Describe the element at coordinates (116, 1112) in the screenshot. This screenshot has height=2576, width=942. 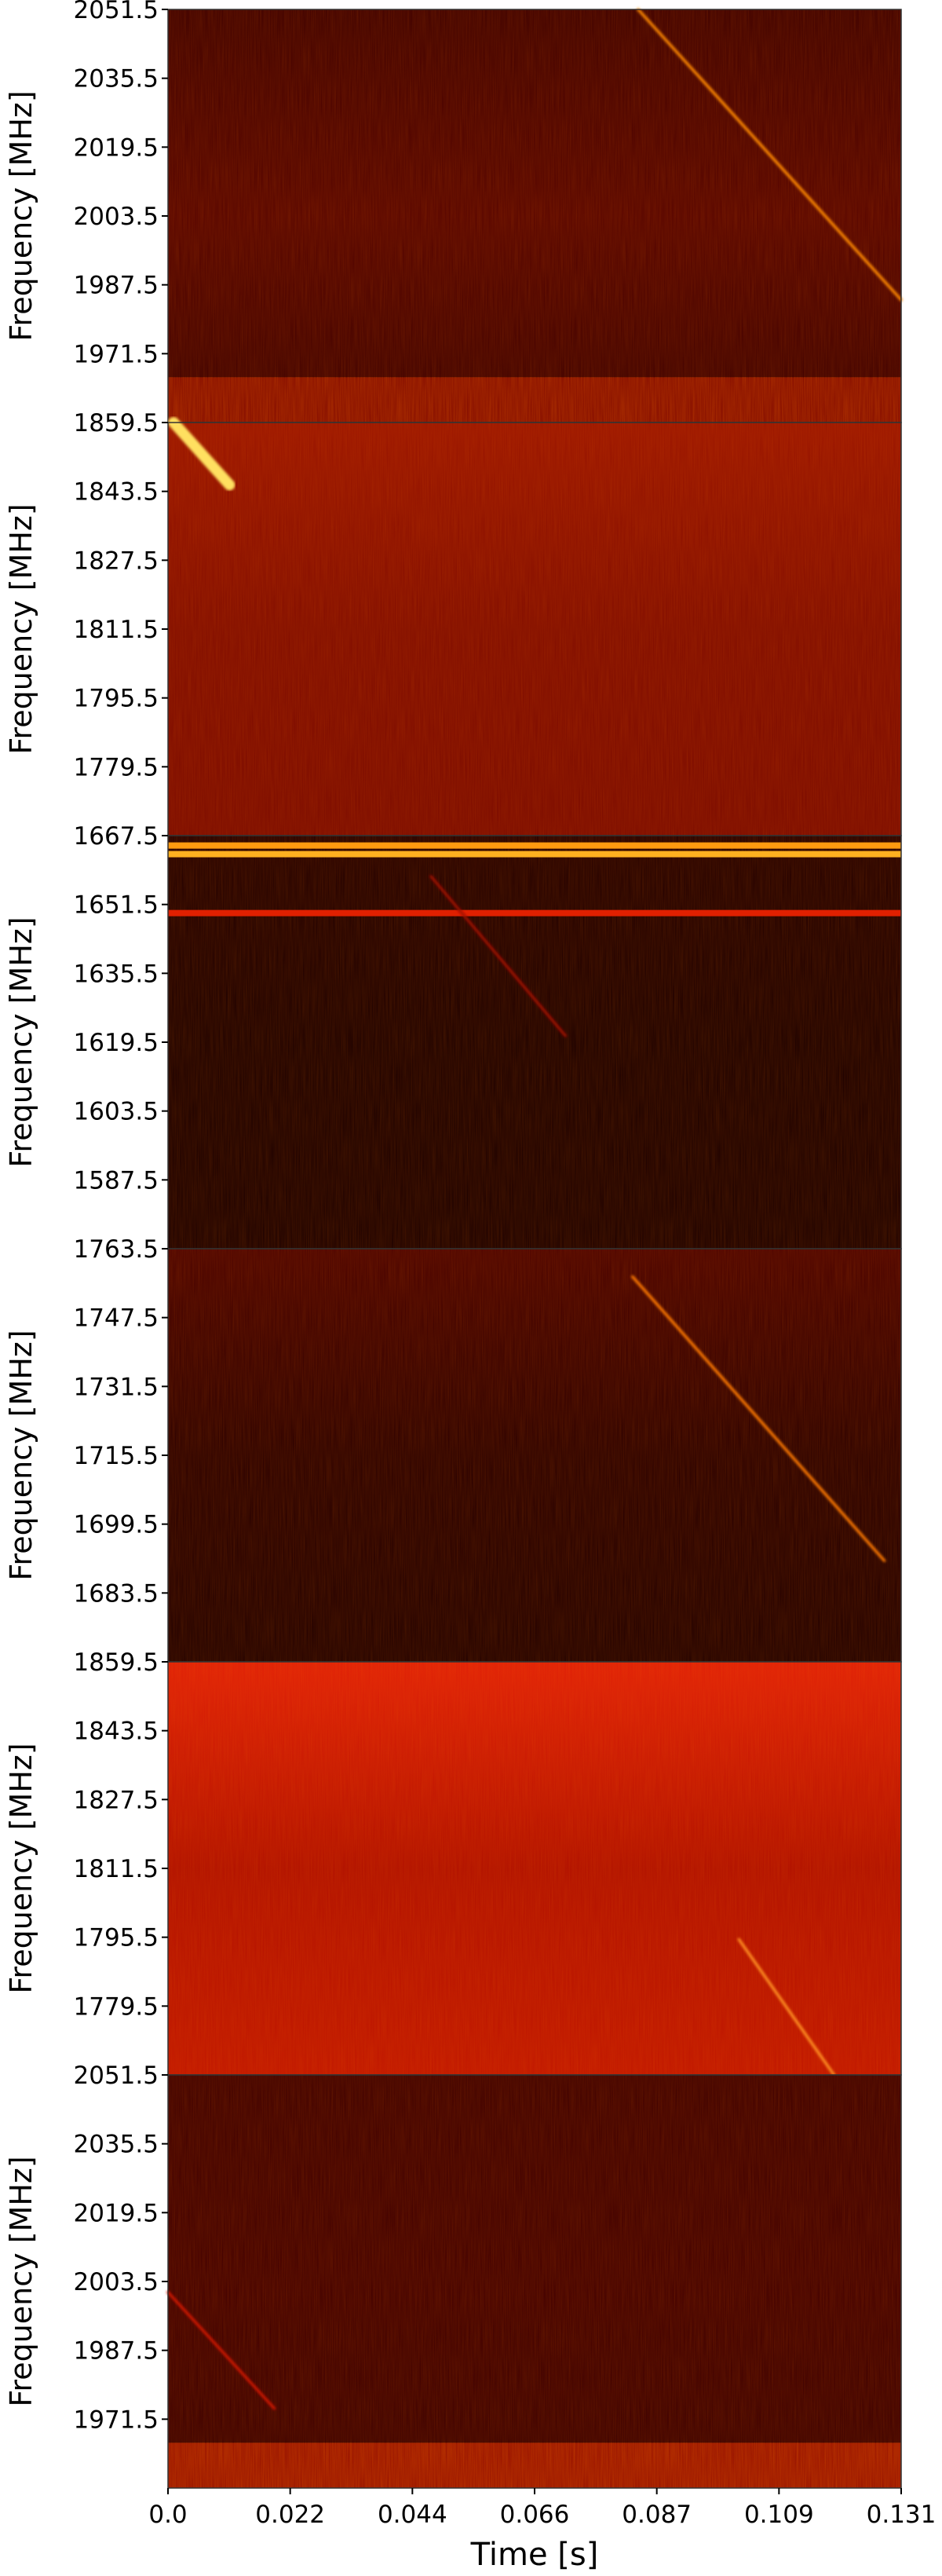
I see `y-tick-label: 1603.5` at that location.